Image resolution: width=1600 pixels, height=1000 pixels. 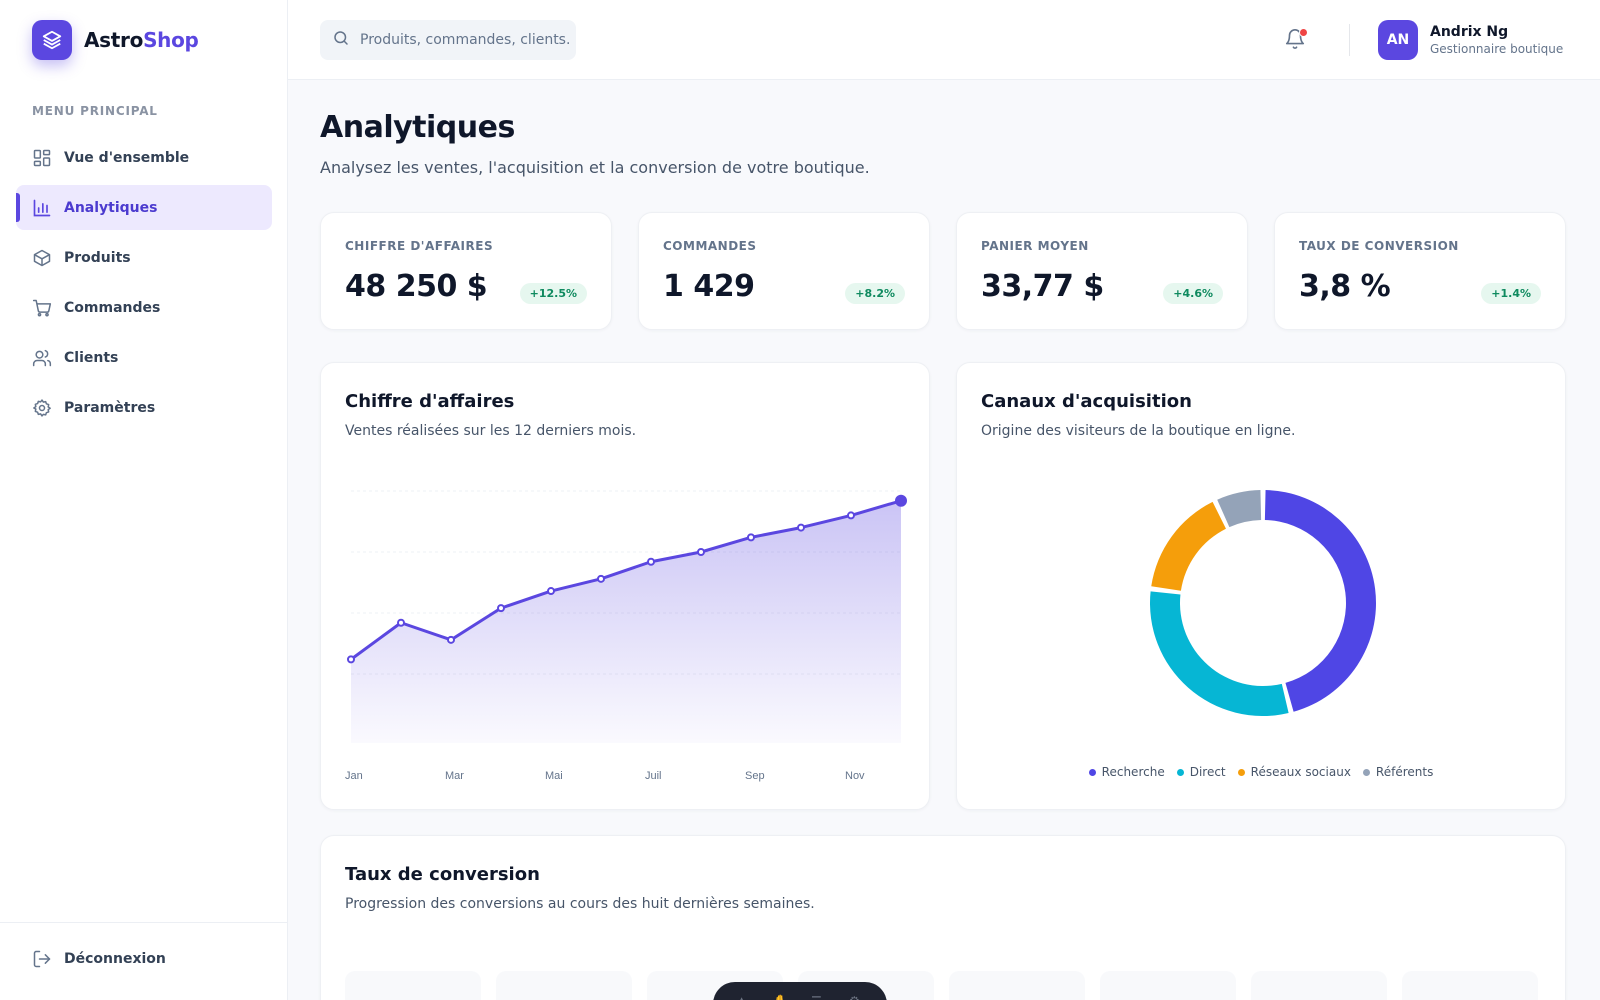 I want to click on menu-title: MENU PRINCIPAL, so click(x=95, y=111).